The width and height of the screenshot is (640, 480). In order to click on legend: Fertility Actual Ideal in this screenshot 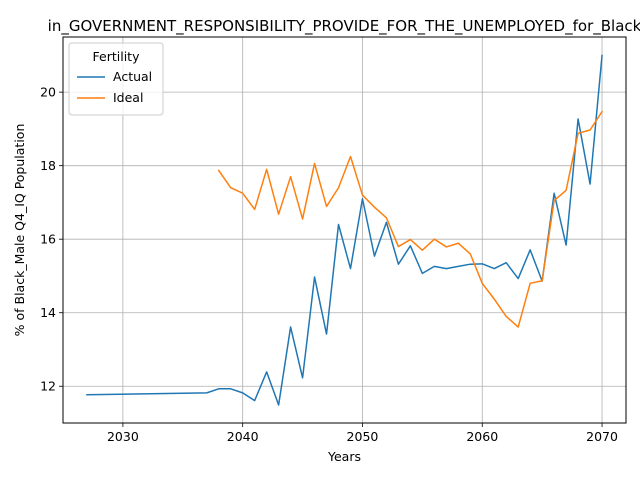, I will do `click(116, 79)`.